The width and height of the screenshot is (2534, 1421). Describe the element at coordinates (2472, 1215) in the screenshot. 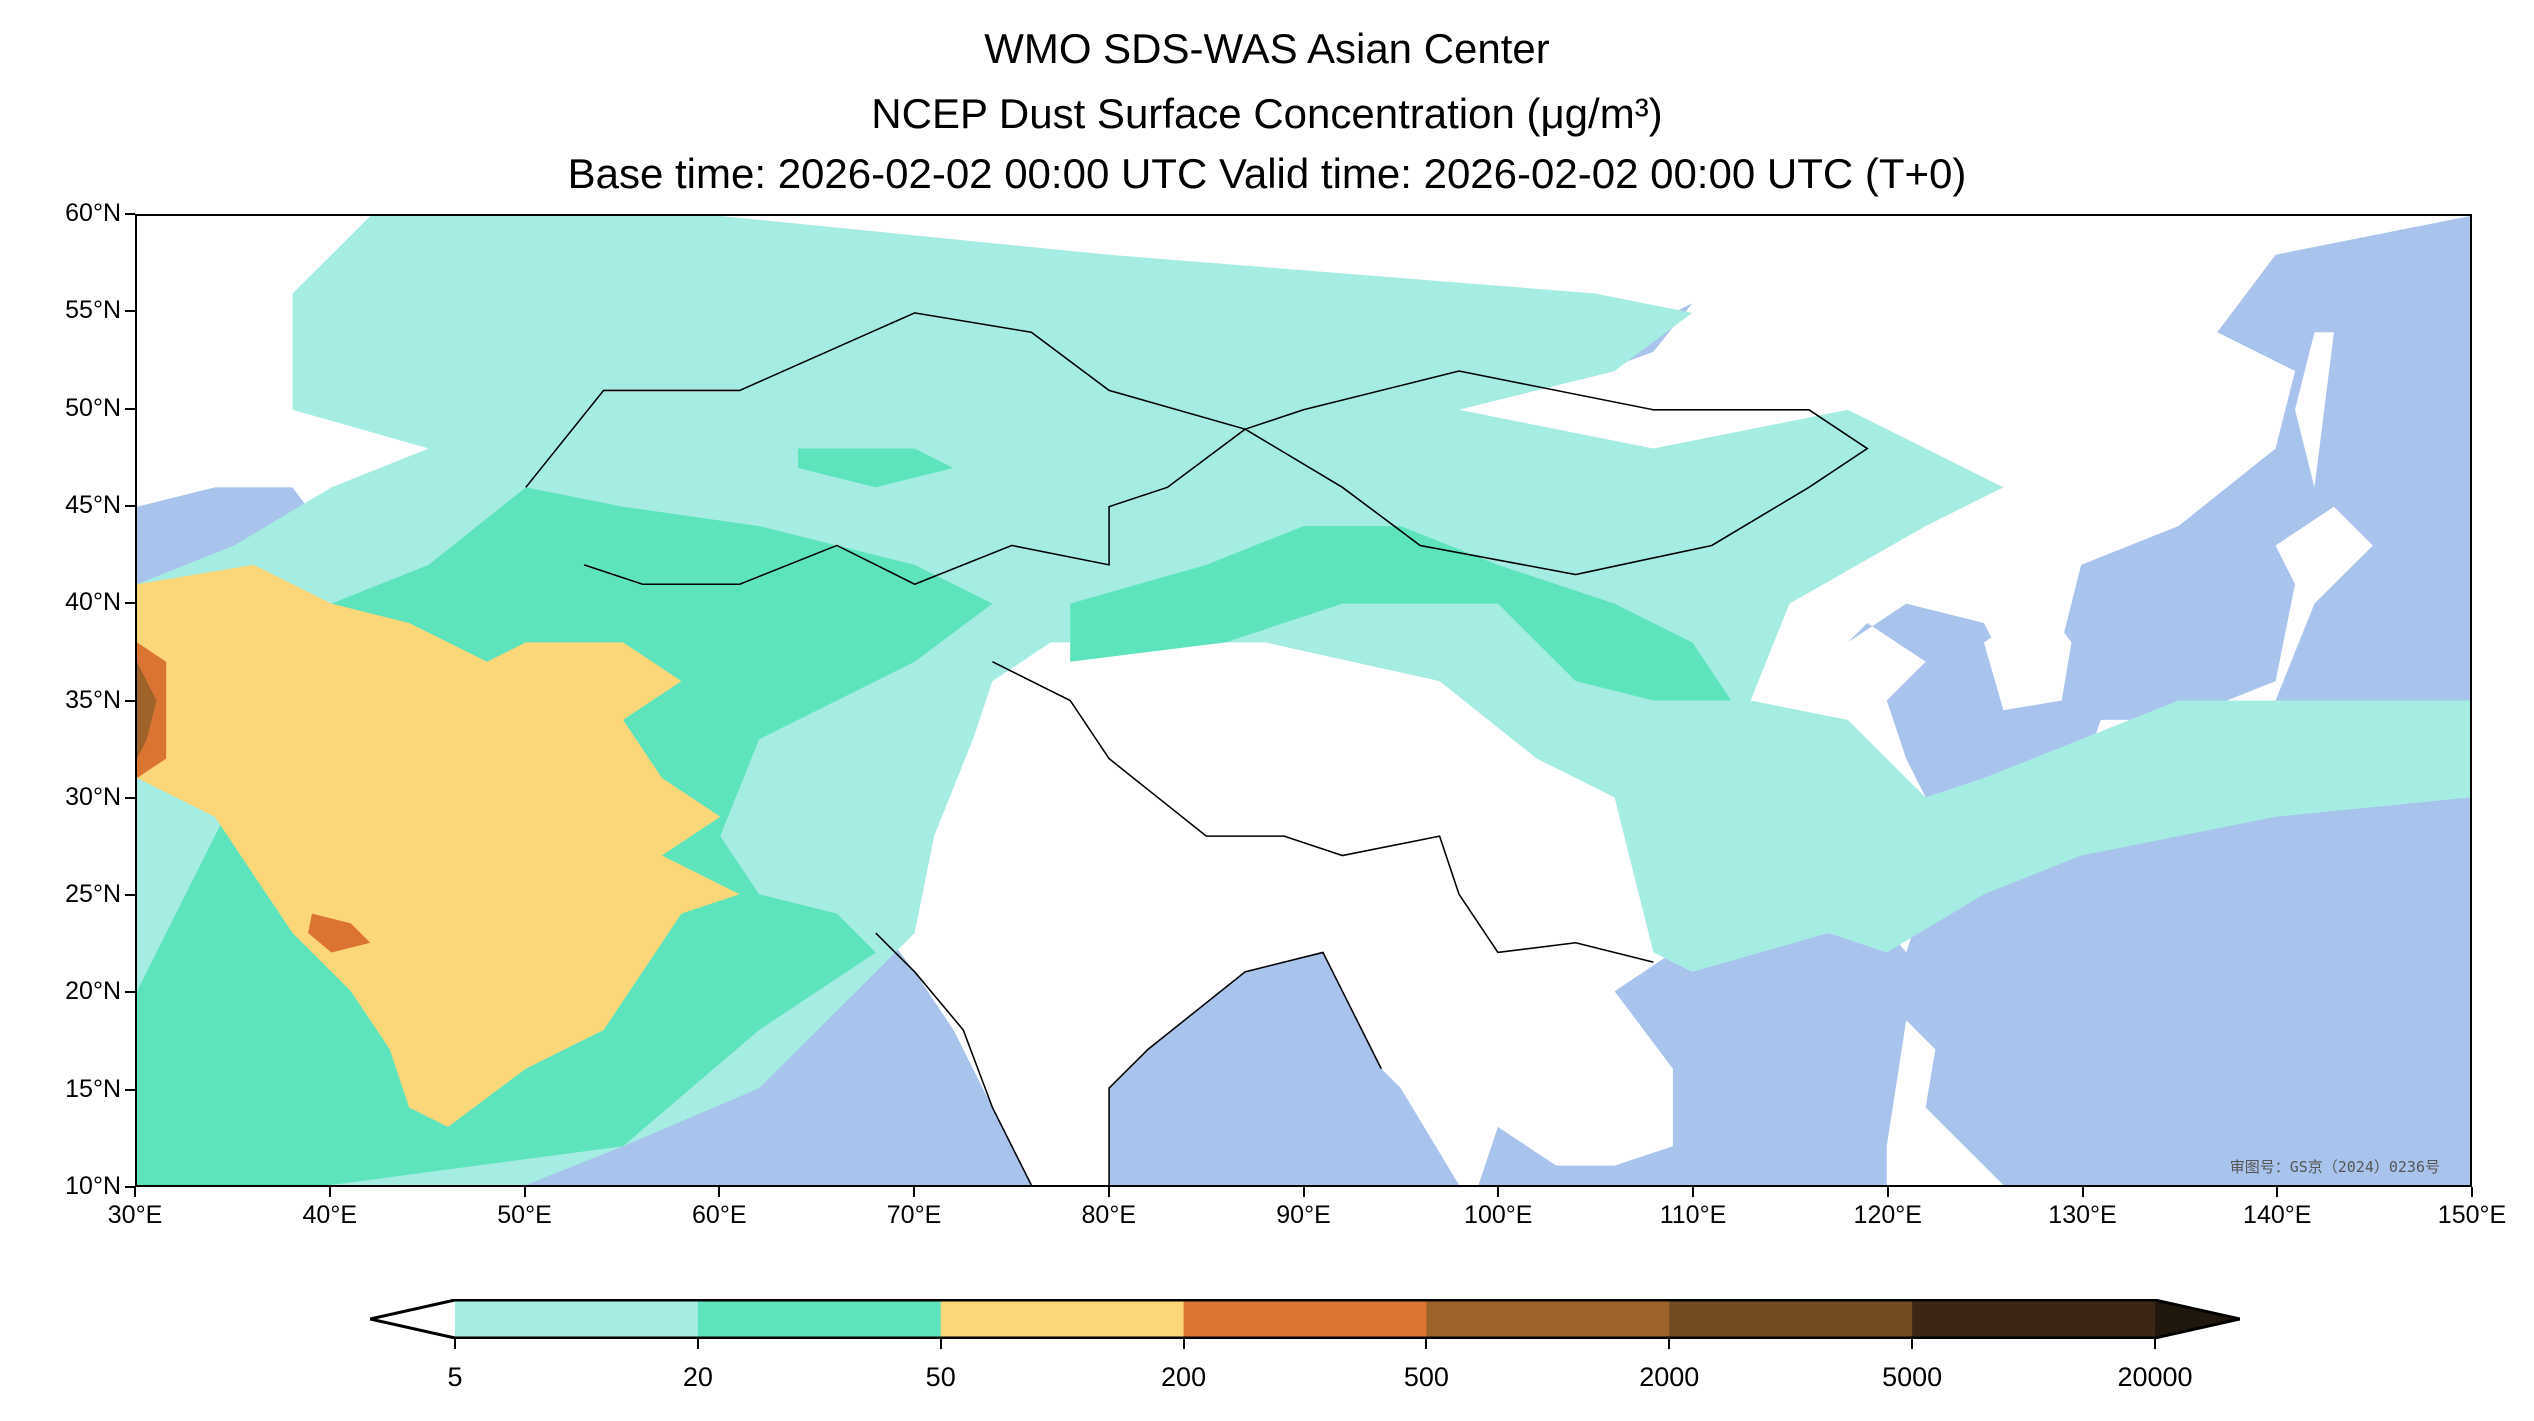

I see `x-tick-label: 150°E` at that location.